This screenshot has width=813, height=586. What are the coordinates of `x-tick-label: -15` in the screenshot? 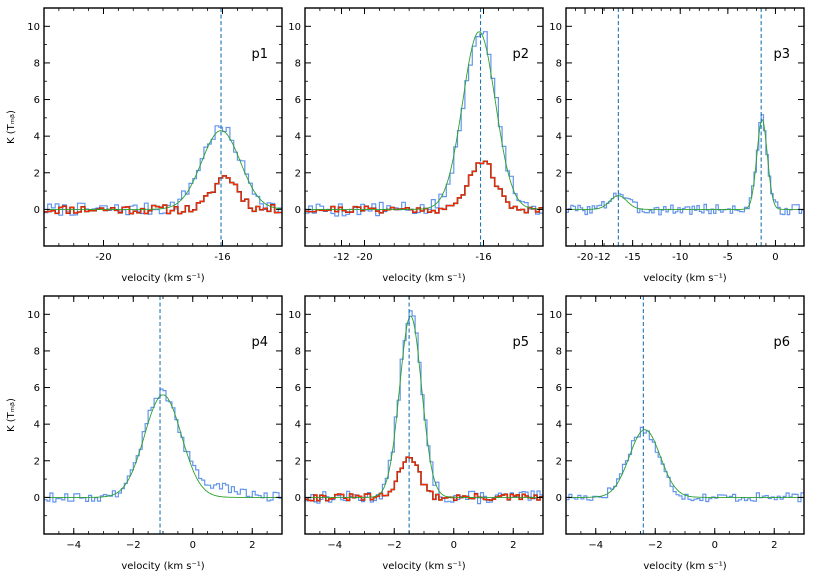 It's located at (632, 257).